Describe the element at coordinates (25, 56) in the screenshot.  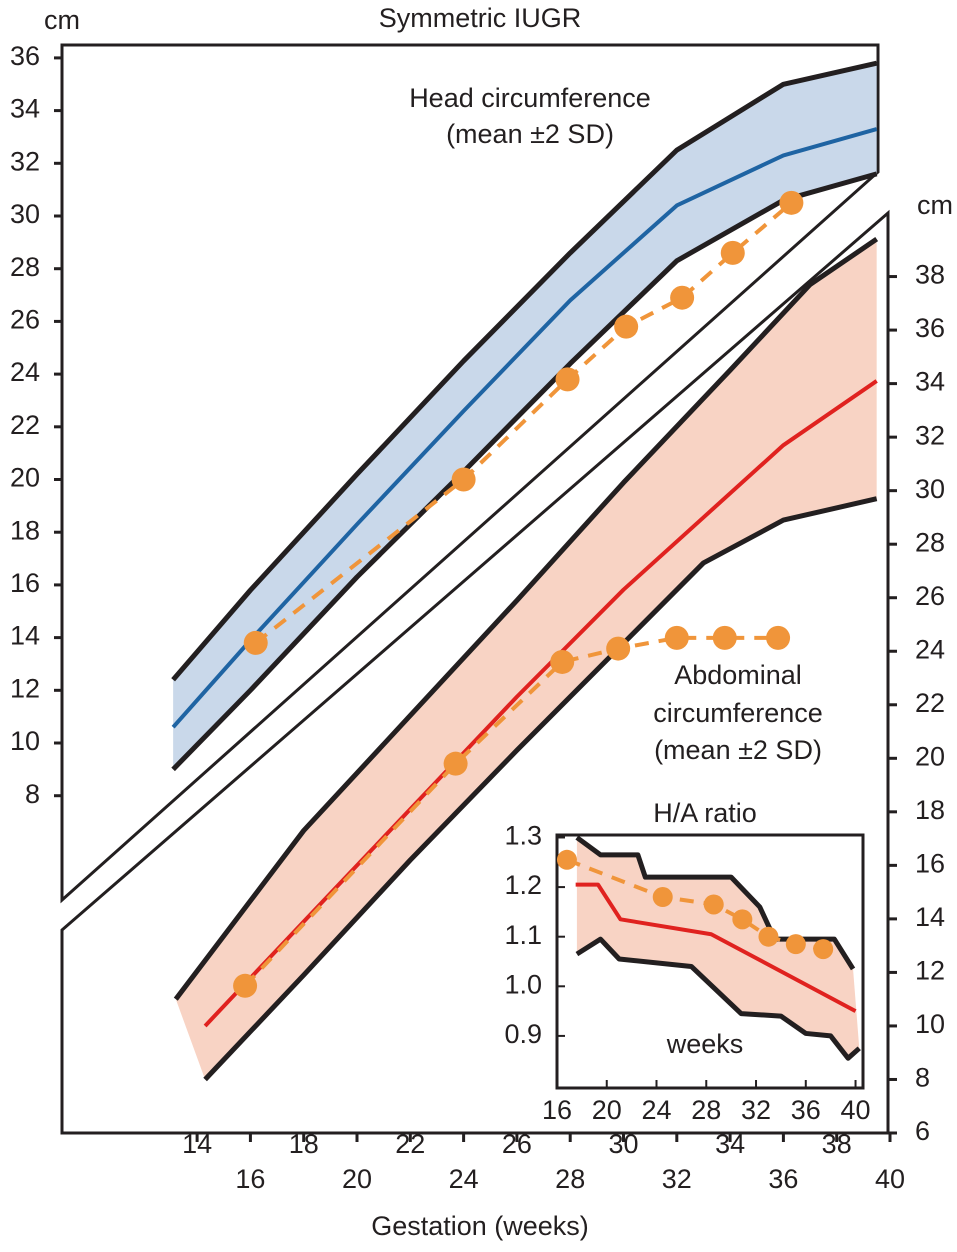
I see `y-tick-label: 36` at that location.